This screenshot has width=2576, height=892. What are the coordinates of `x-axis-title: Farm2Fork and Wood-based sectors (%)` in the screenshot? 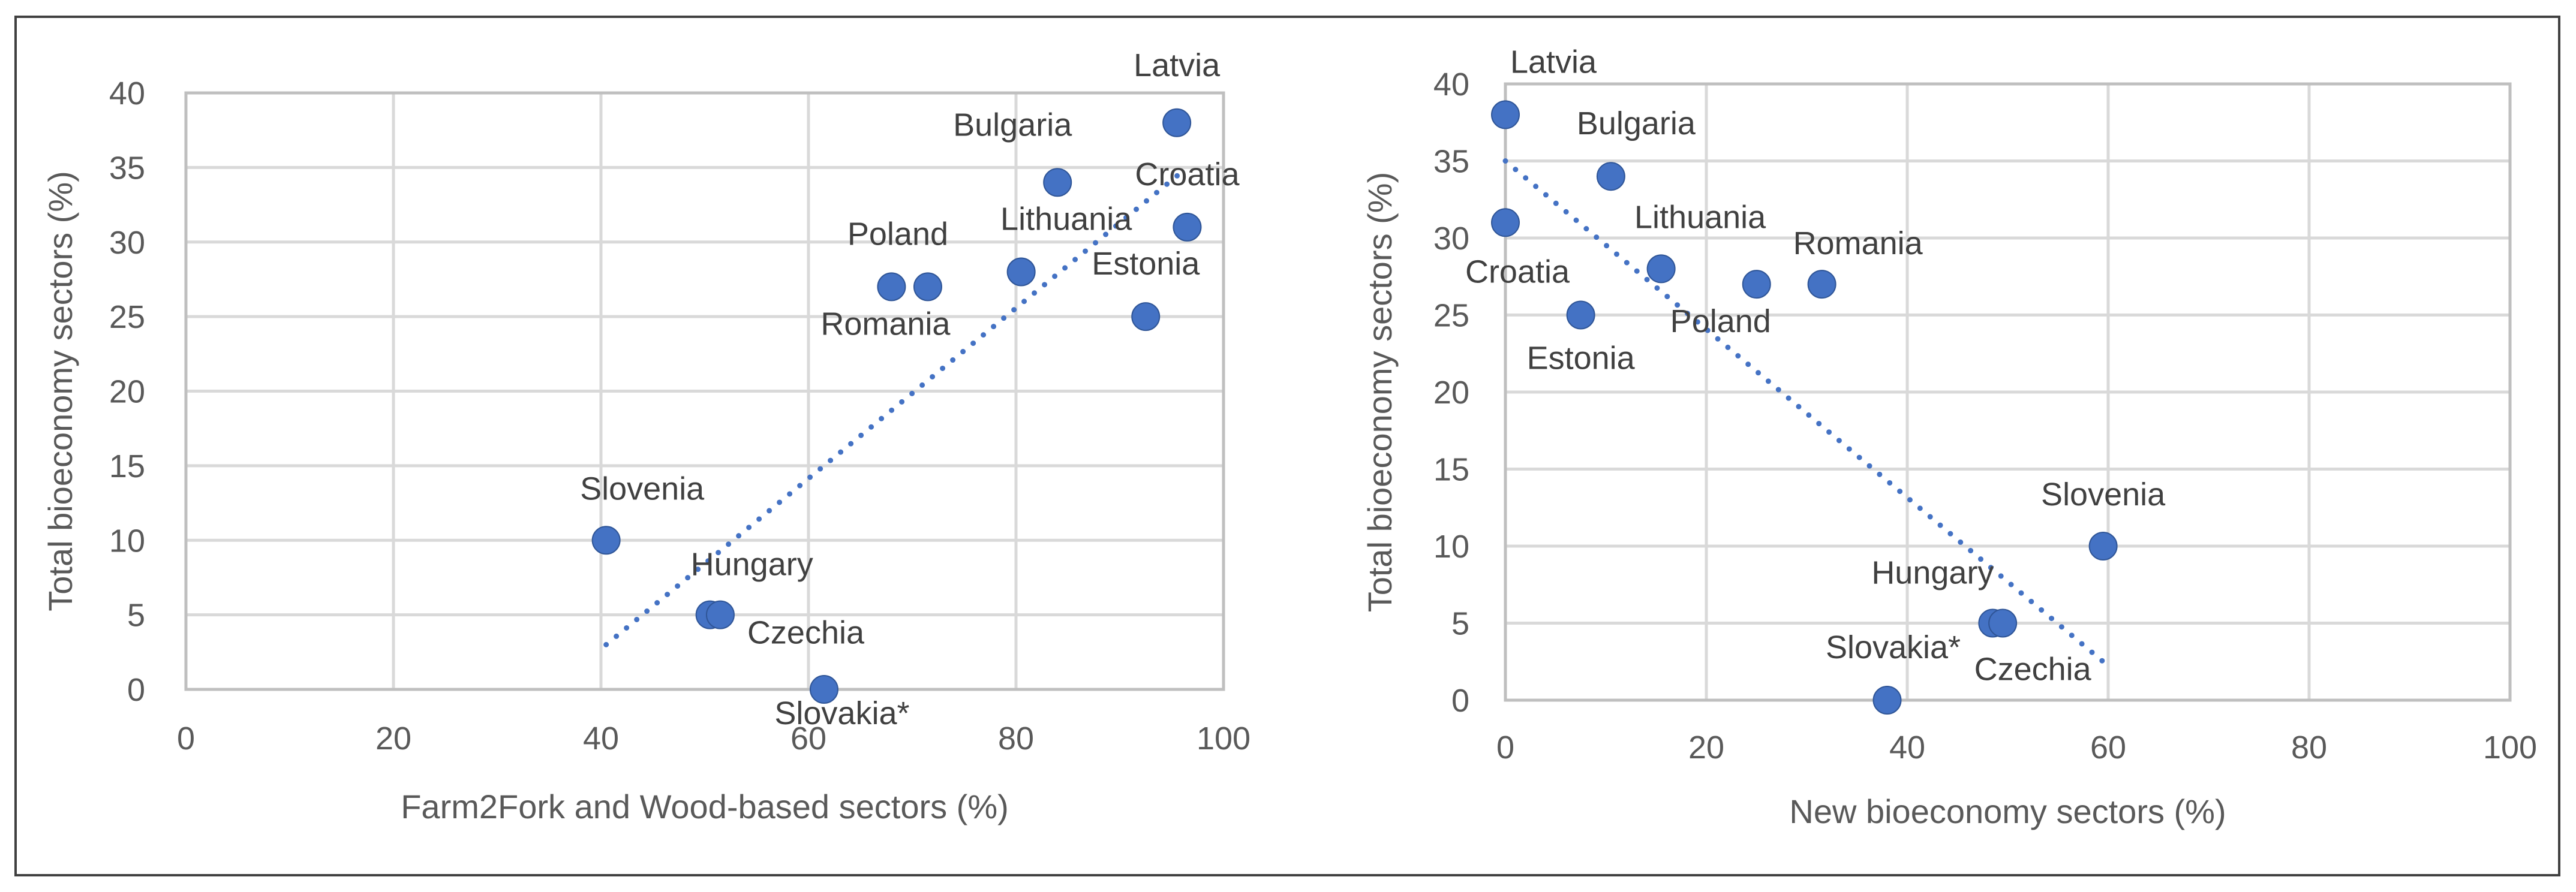 It's located at (705, 806).